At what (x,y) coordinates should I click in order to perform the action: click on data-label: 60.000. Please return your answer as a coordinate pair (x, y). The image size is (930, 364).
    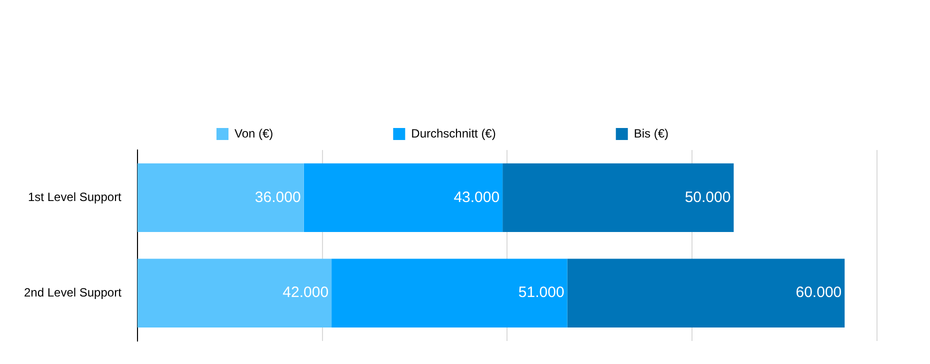
    Looking at the image, I should click on (819, 293).